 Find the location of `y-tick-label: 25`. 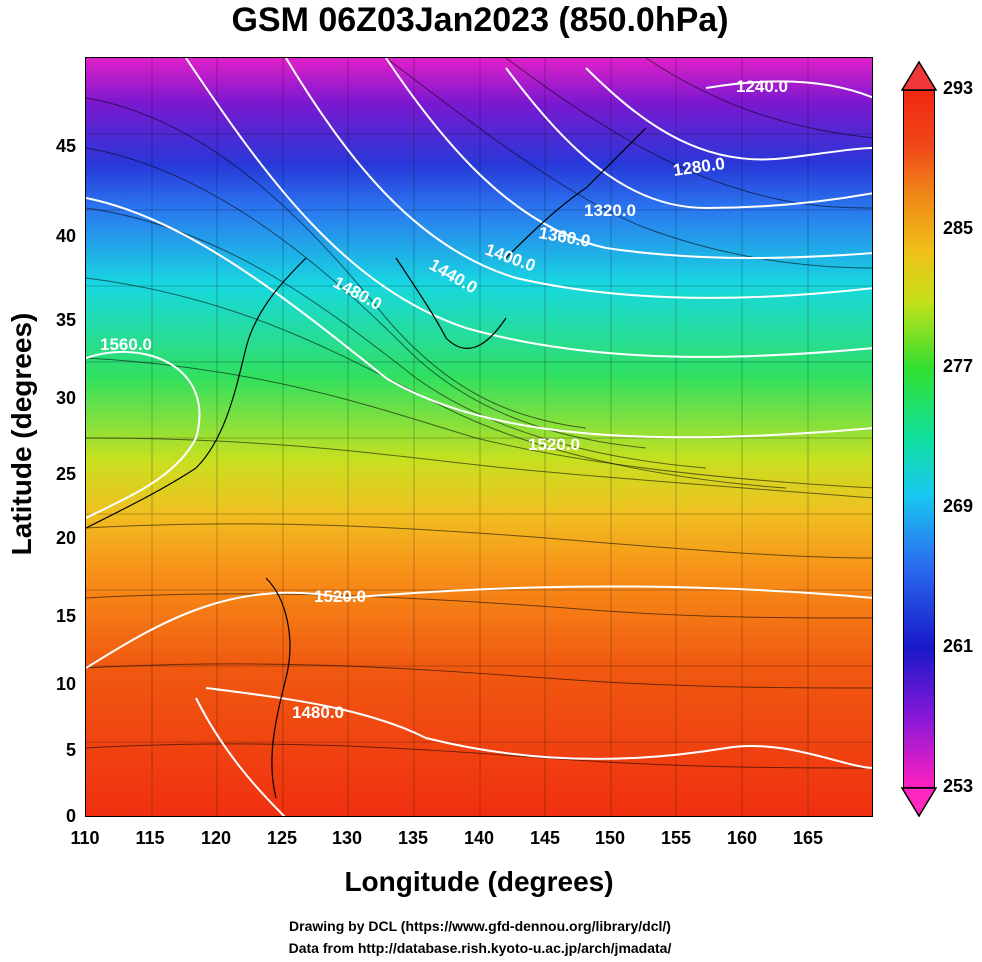

y-tick-label: 25 is located at coordinates (65, 474).